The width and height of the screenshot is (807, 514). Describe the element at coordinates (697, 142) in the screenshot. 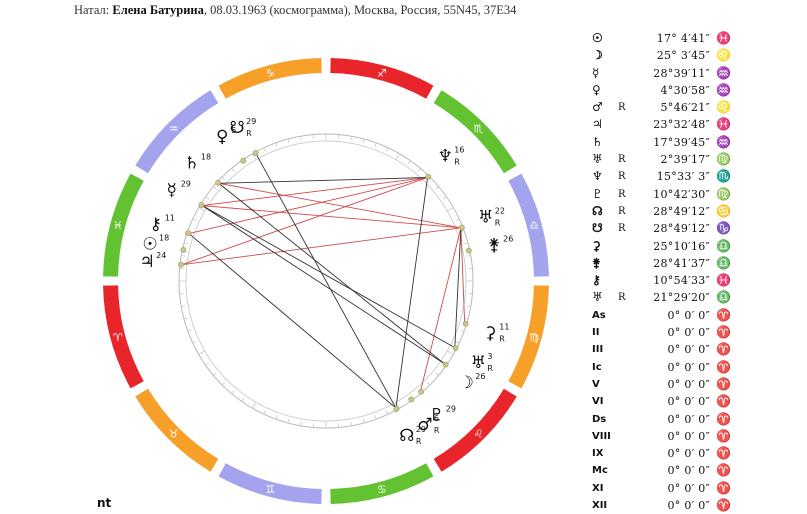

I see `table-row: ♄17°39′45″♒` at that location.